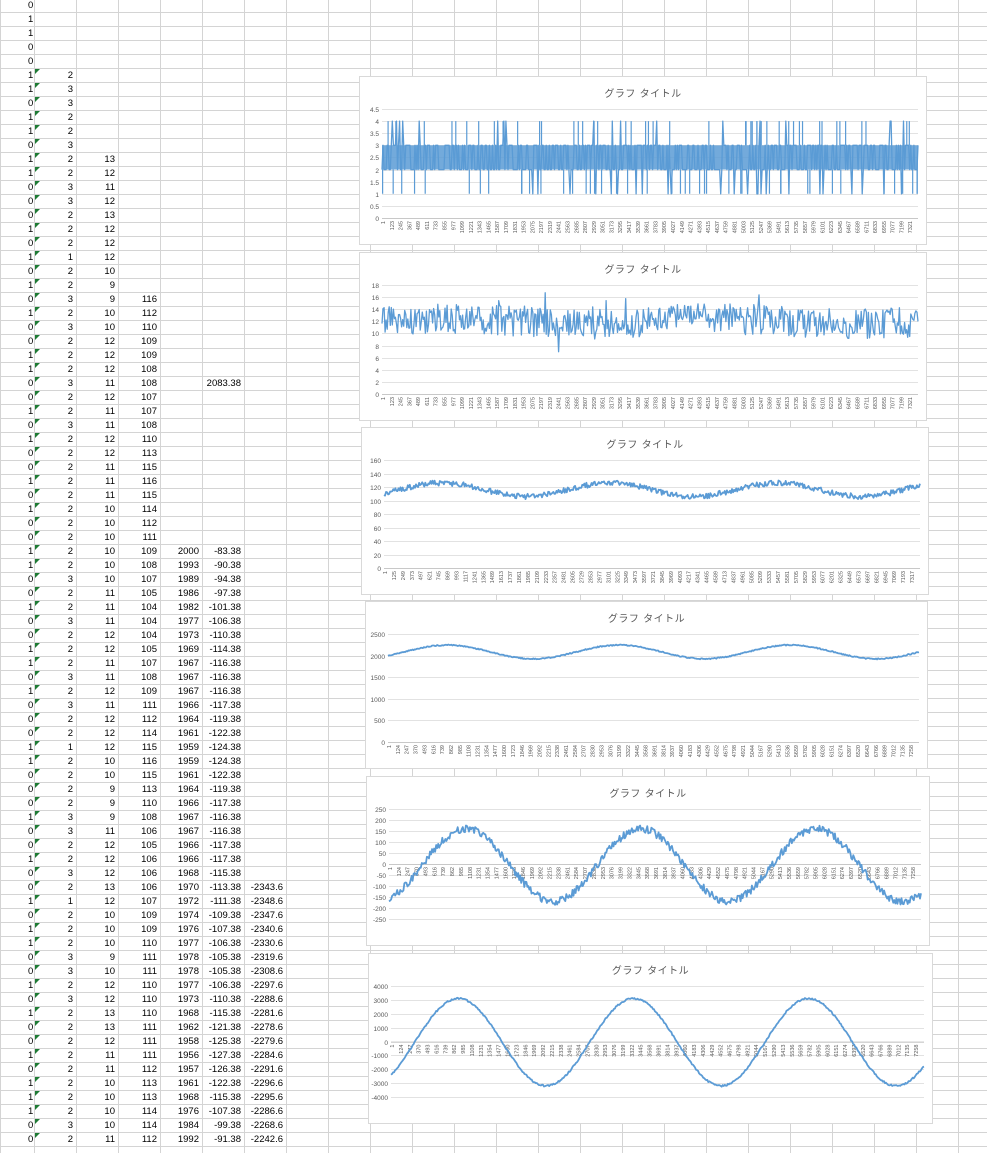  I want to click on cell: -107.38, so click(224, 929).